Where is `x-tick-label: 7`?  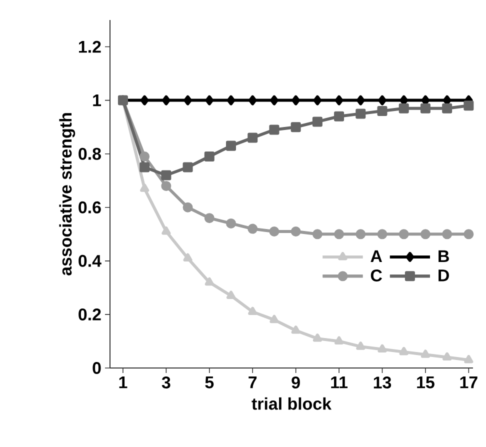 x-tick-label: 7 is located at coordinates (252, 382).